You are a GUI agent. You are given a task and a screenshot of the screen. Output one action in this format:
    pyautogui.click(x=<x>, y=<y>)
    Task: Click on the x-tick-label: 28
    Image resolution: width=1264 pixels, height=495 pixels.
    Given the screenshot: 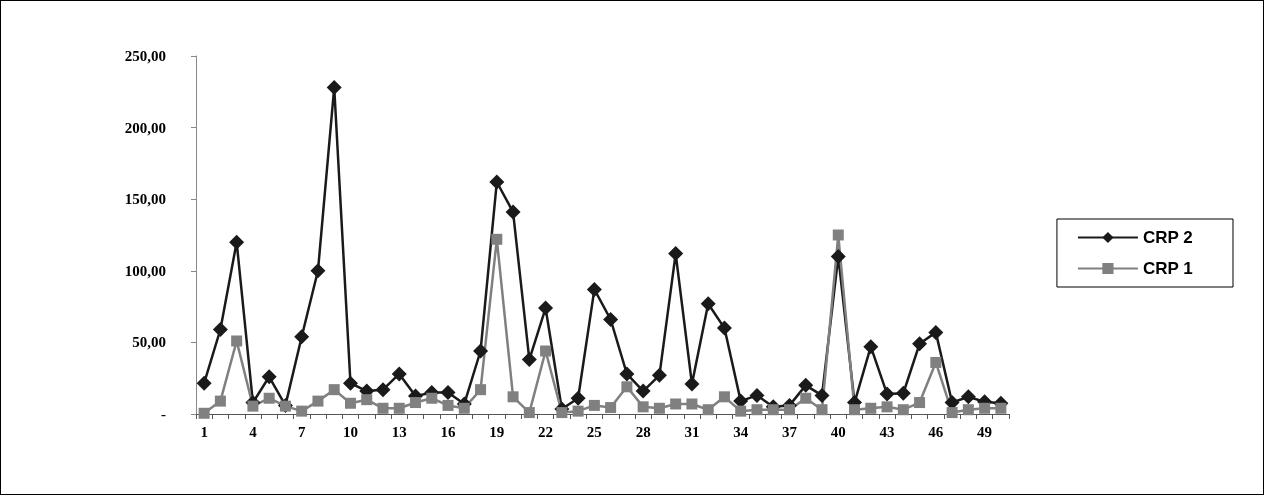 What is the action you would take?
    pyautogui.click(x=643, y=431)
    